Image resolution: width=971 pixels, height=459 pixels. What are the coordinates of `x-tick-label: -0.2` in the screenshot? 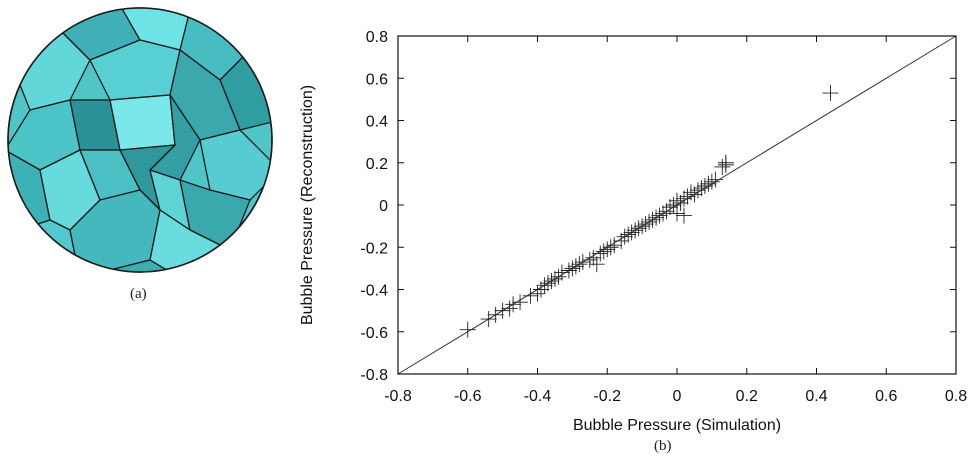 It's located at (607, 396).